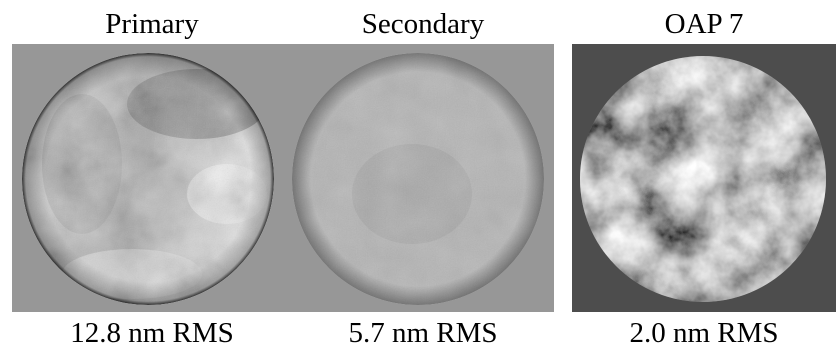 The image size is (836, 358). I want to click on primary-rms-label: 12.8 nm RMS, so click(152, 333).